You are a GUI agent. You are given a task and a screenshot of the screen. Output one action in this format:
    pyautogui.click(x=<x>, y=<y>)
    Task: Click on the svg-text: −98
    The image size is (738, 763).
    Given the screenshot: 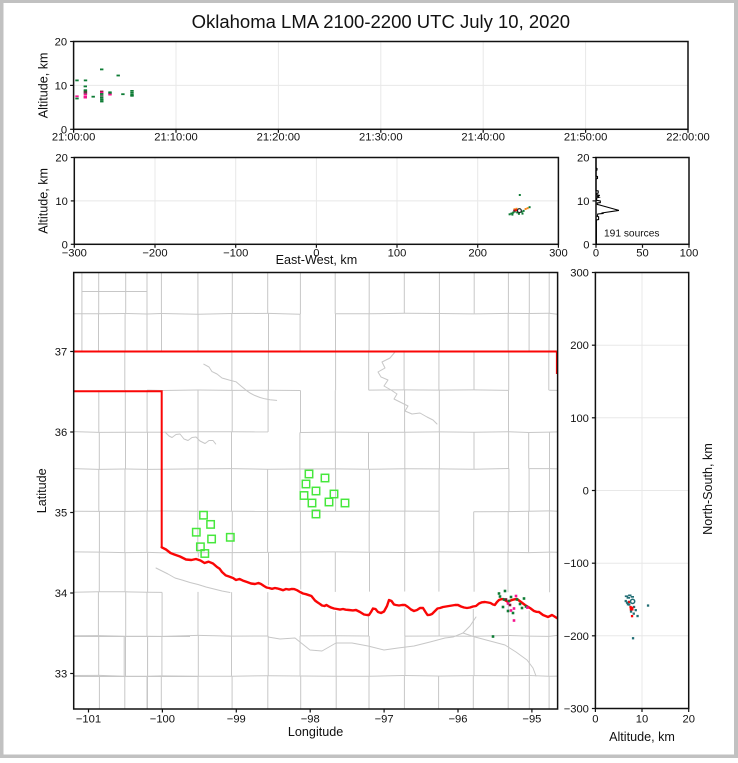 What is the action you would take?
    pyautogui.click(x=310, y=720)
    